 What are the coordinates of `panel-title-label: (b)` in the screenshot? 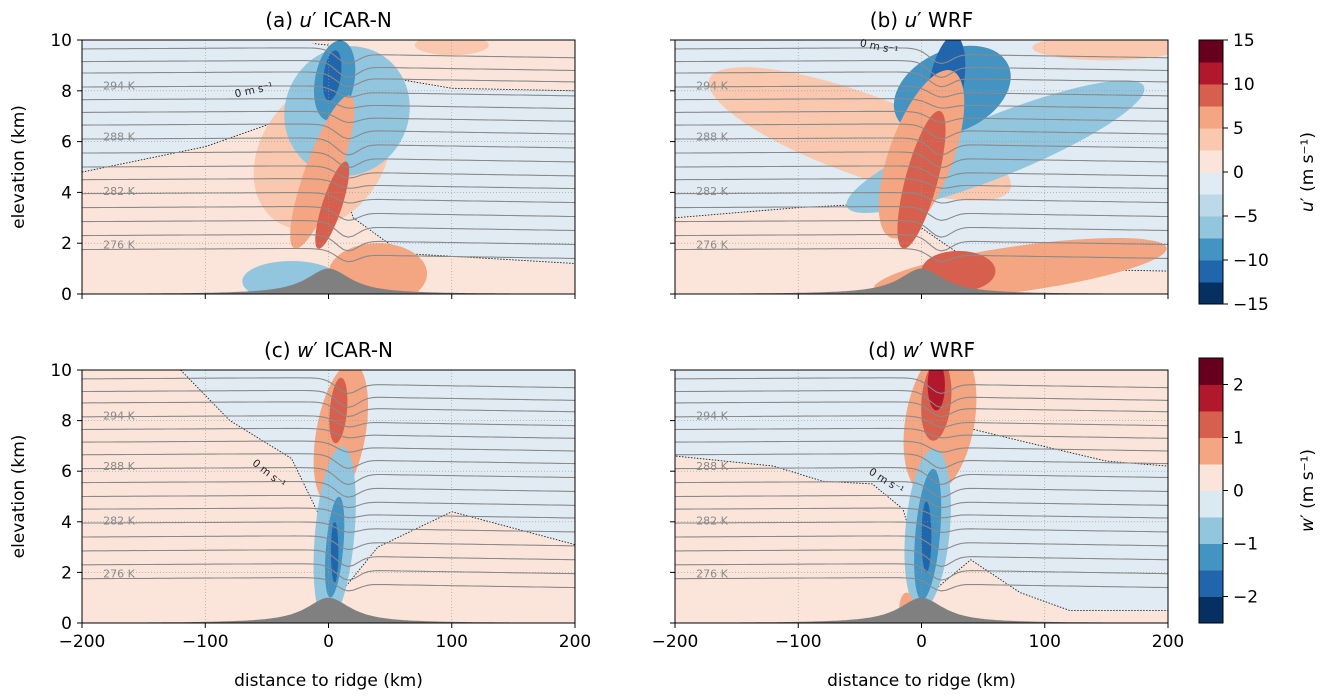 It's located at (887, 20).